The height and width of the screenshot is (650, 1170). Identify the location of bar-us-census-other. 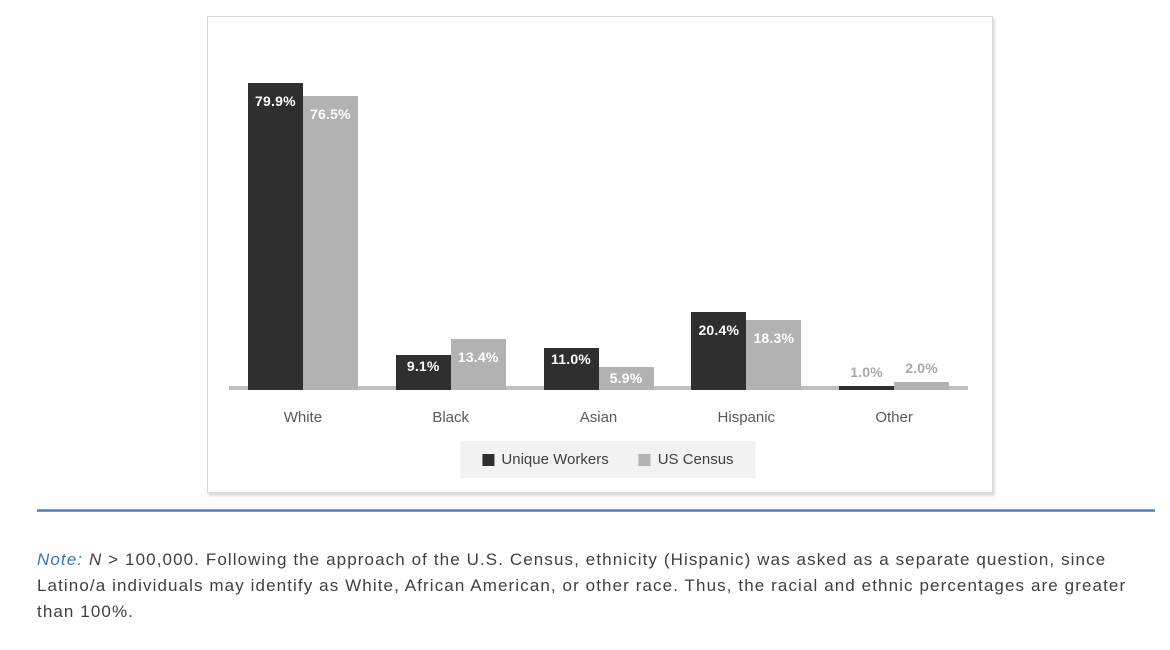
(922, 386).